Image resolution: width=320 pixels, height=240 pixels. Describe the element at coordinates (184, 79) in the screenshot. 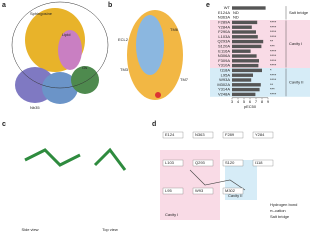

I see `annotation: TM7` at that location.